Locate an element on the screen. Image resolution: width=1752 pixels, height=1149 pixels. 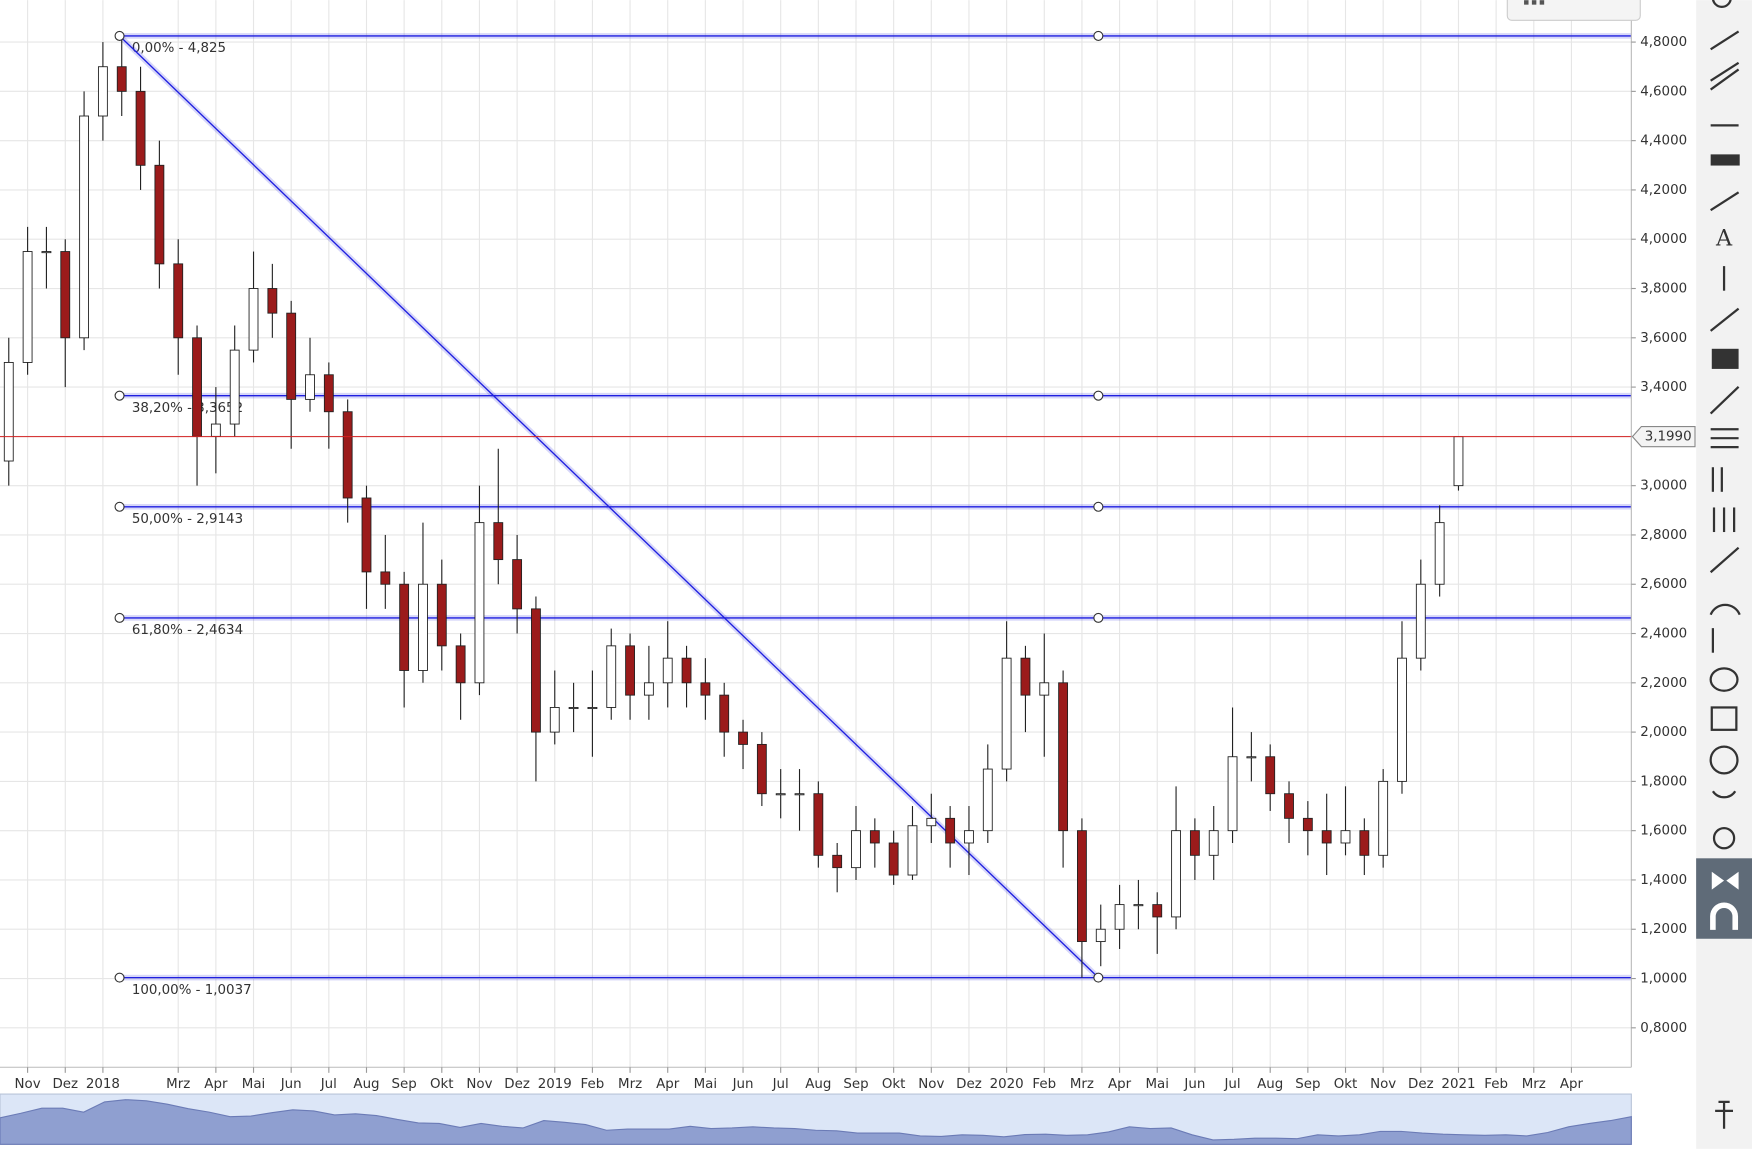
y-tick-label: 1,4000 is located at coordinates (1663, 880).